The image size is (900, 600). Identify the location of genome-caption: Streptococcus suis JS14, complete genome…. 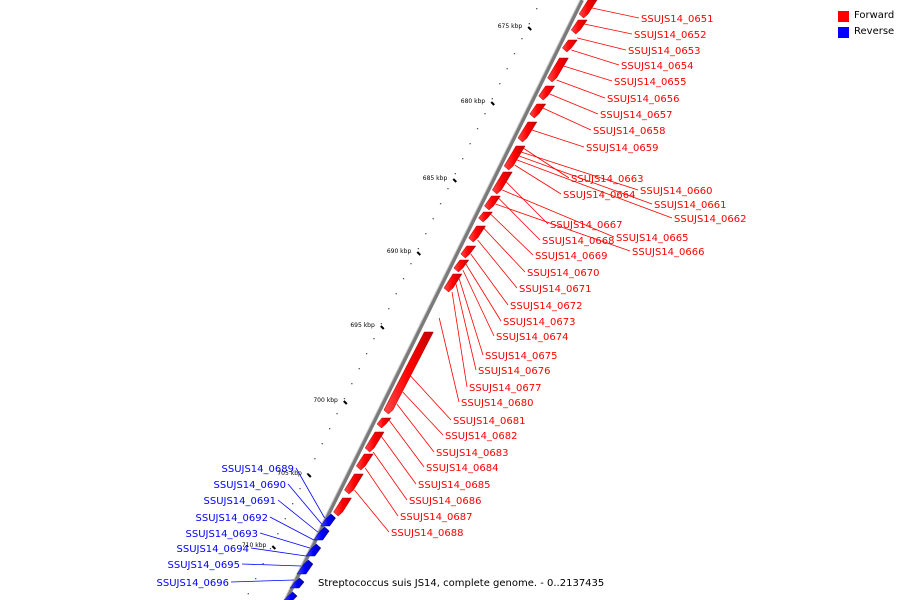
(461, 583).